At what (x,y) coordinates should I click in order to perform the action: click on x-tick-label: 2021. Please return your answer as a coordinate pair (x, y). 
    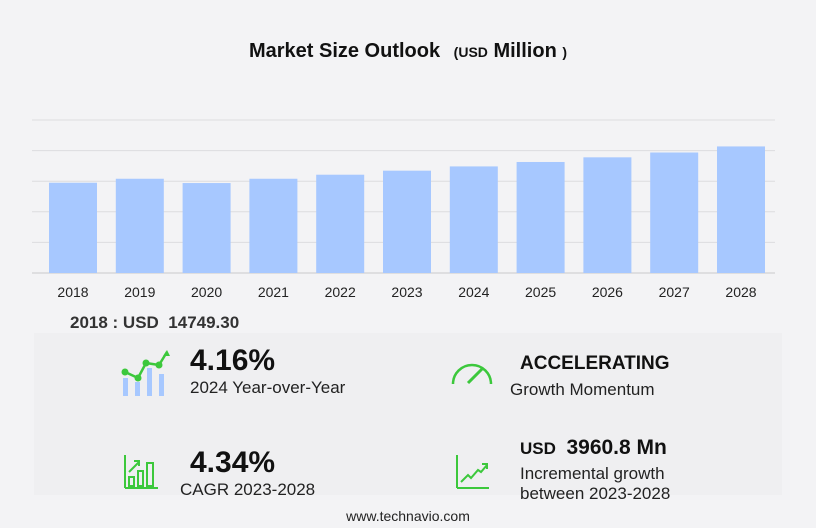
    Looking at the image, I should click on (273, 292).